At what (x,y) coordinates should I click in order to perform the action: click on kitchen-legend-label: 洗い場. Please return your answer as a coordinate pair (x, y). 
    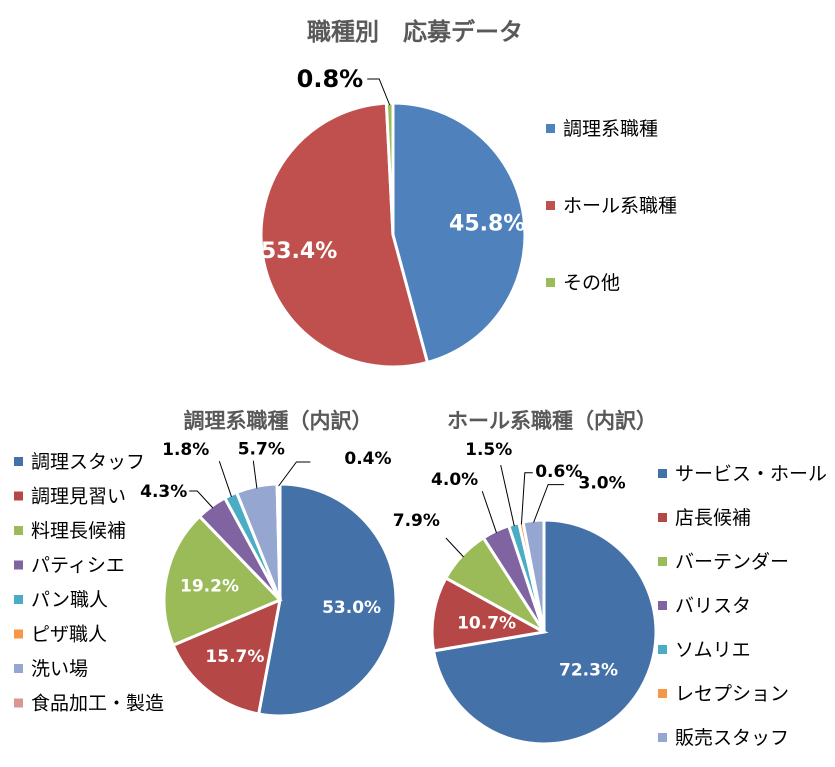
    Looking at the image, I should click on (59, 669).